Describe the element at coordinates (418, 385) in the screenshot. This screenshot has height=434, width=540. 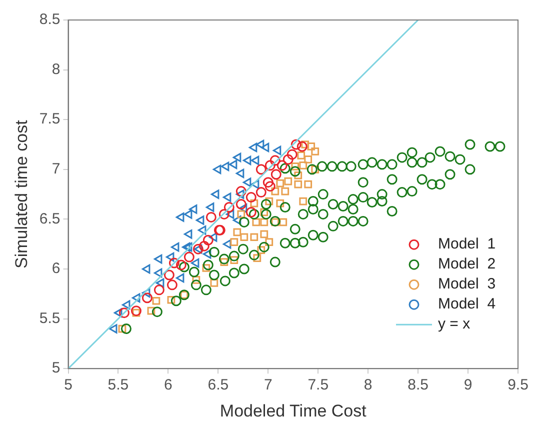
I see `x-tick-label: 8.5` at that location.